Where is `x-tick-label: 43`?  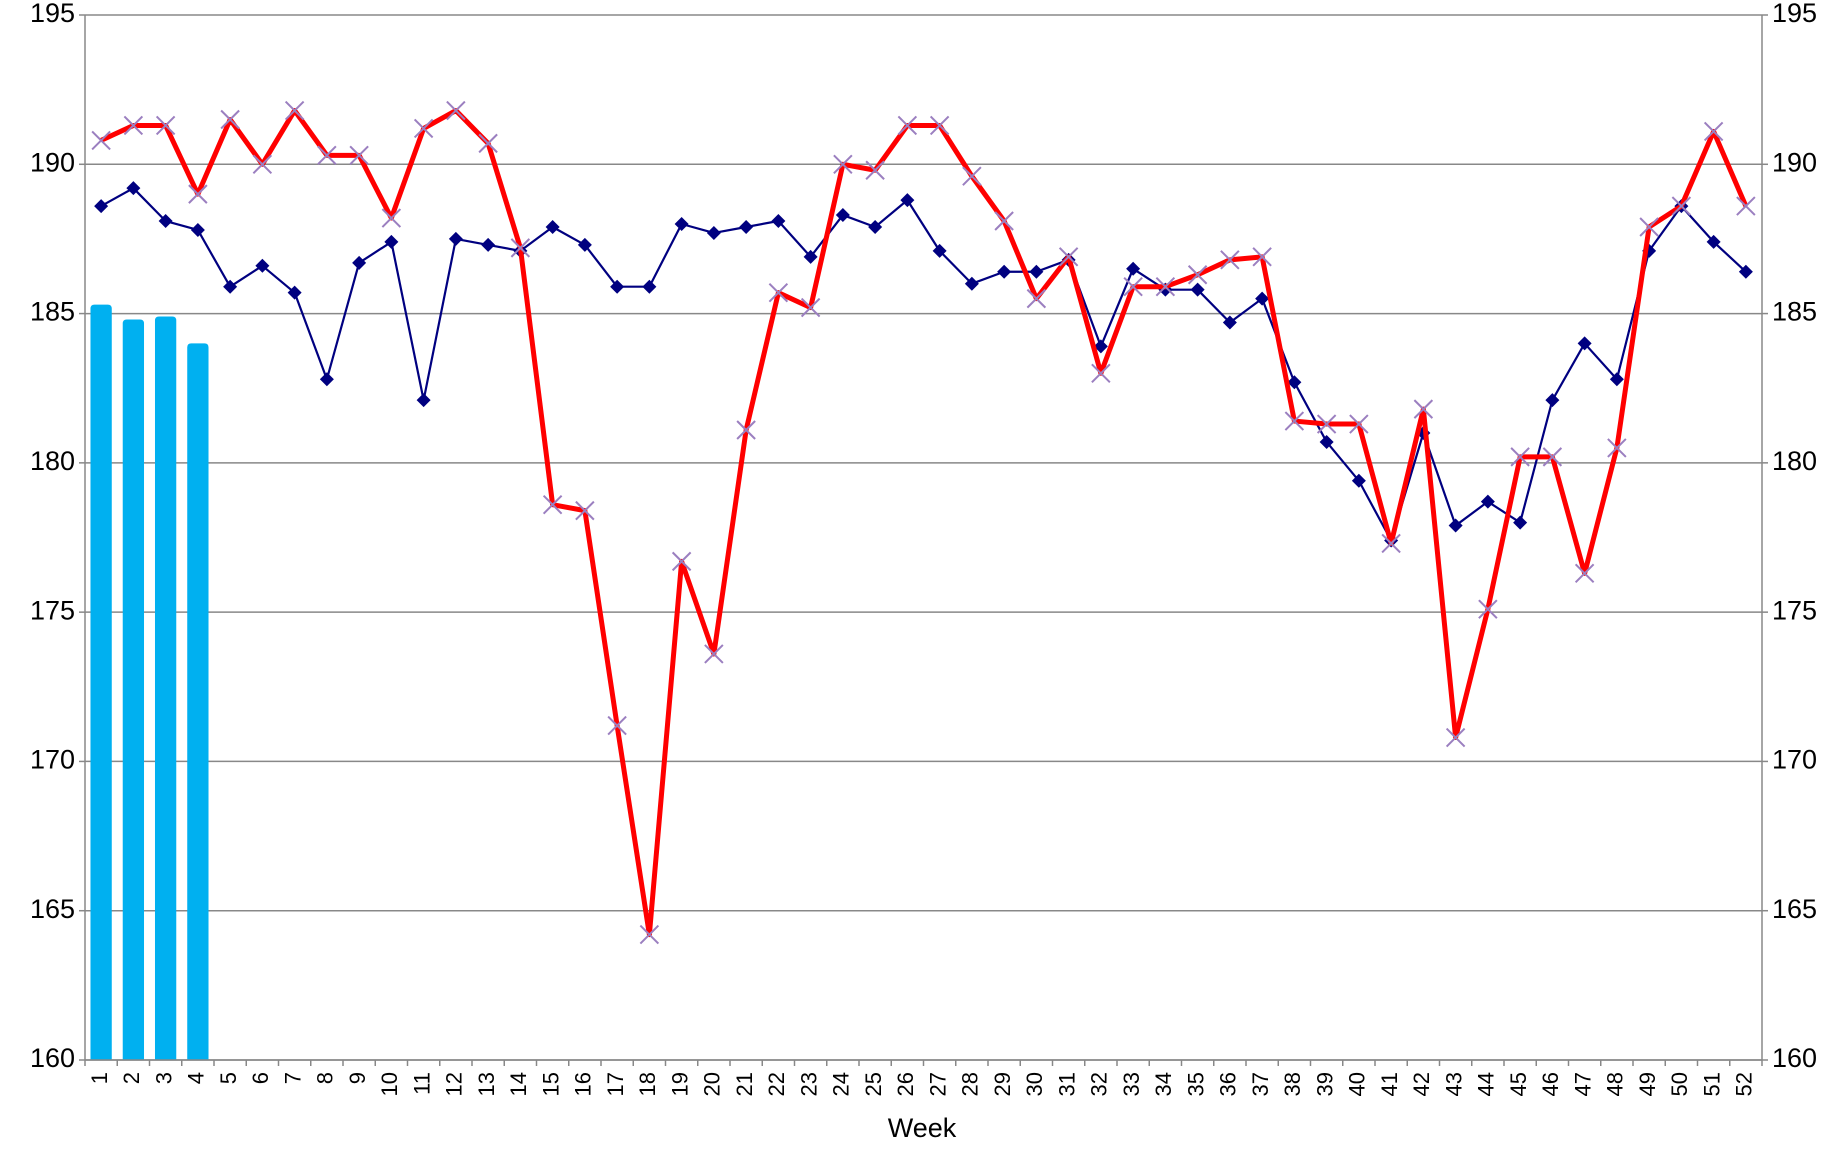
x-tick-label: 43 is located at coordinates (1453, 1084).